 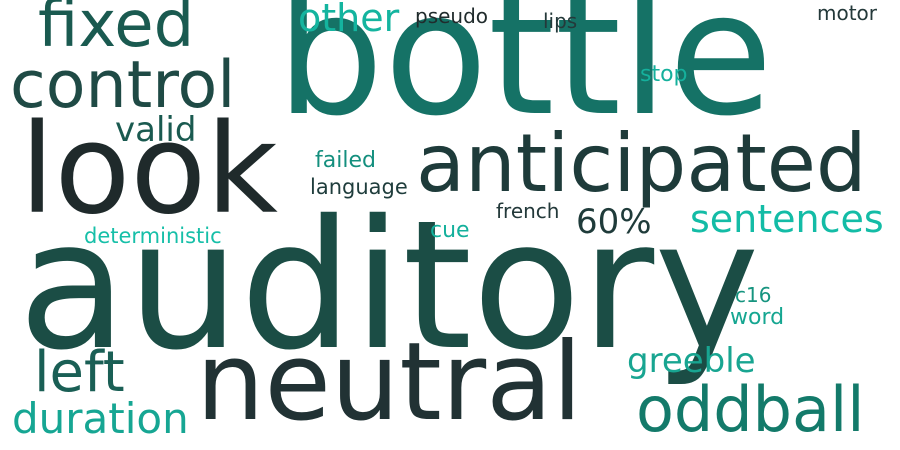 I want to click on word-fixed: fixed, so click(x=116, y=31).